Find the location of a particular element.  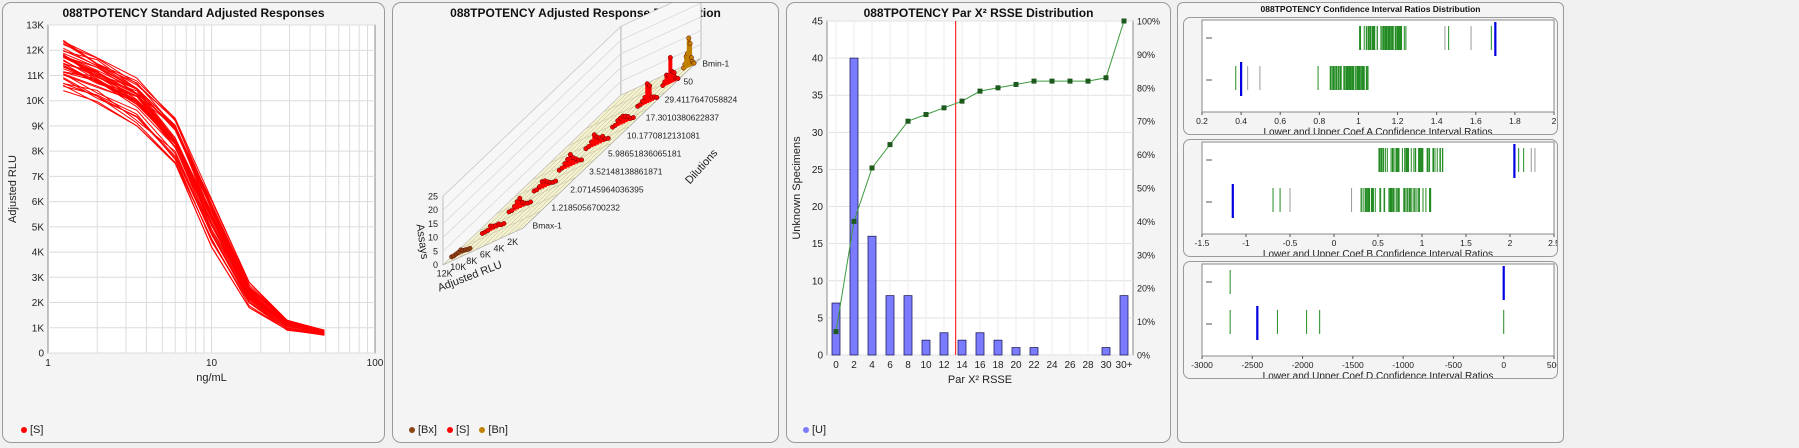

y2-tick-label: 0% is located at coordinates (1143, 356).